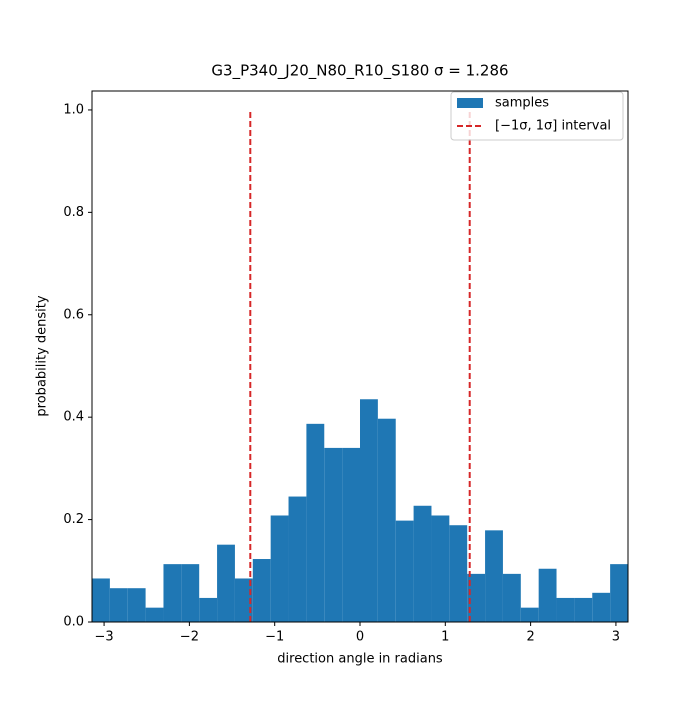 The width and height of the screenshot is (700, 704). What do you see at coordinates (530, 637) in the screenshot?
I see `x-tick-label: 2` at bounding box center [530, 637].